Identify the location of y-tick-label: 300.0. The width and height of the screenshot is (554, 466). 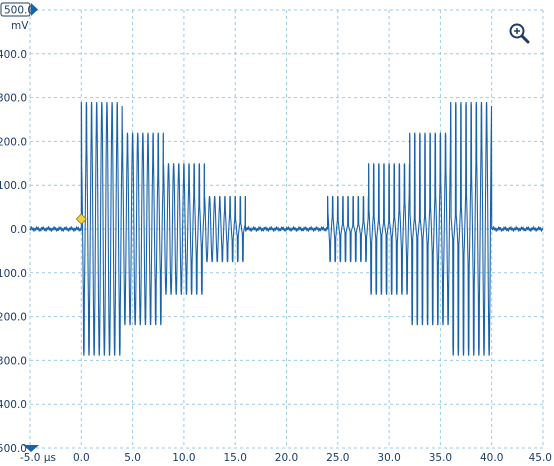
(13, 99).